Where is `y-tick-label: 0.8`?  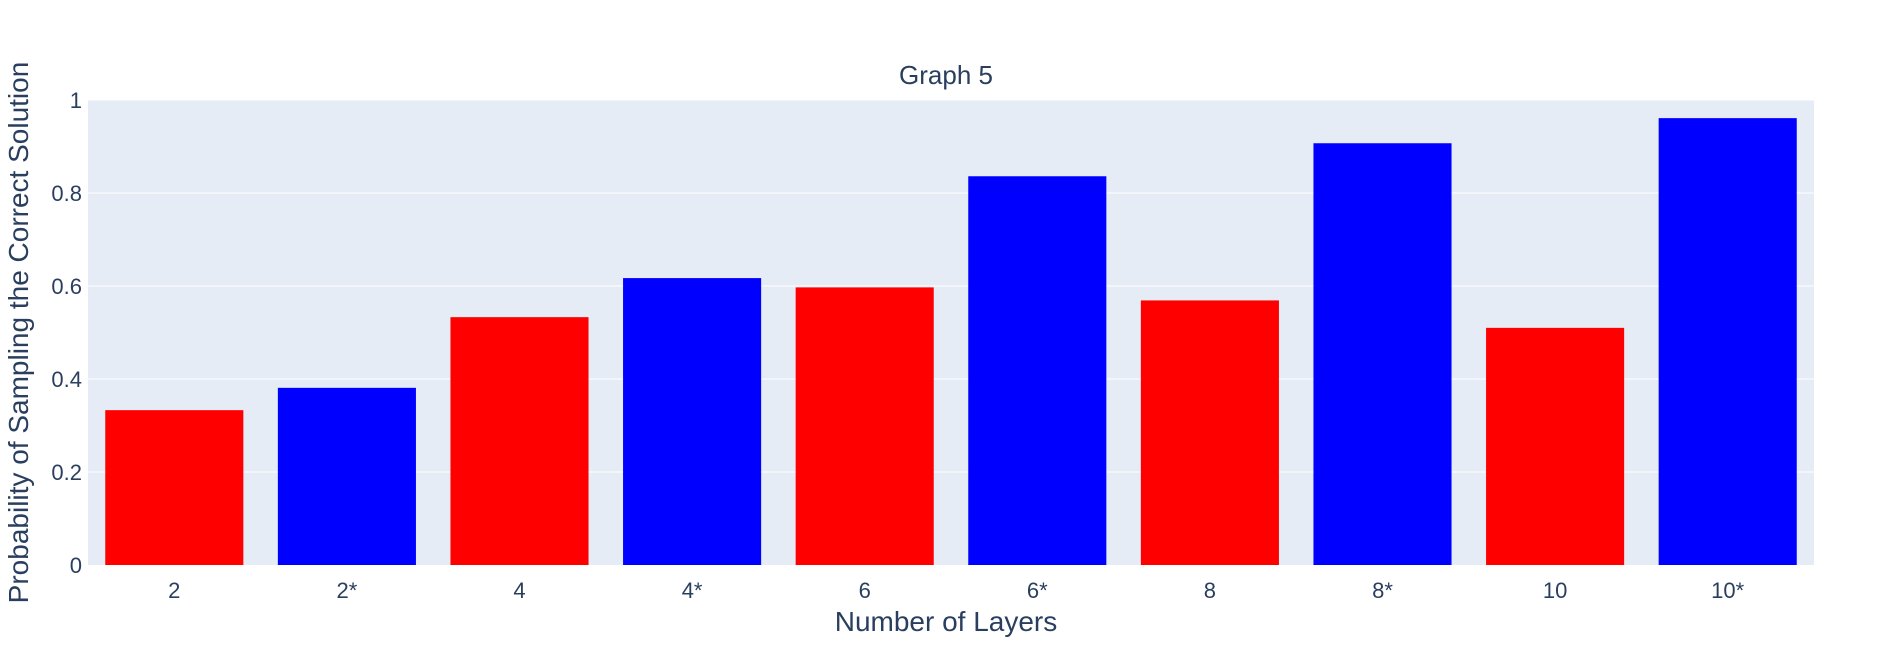 y-tick-label: 0.8 is located at coordinates (66, 193).